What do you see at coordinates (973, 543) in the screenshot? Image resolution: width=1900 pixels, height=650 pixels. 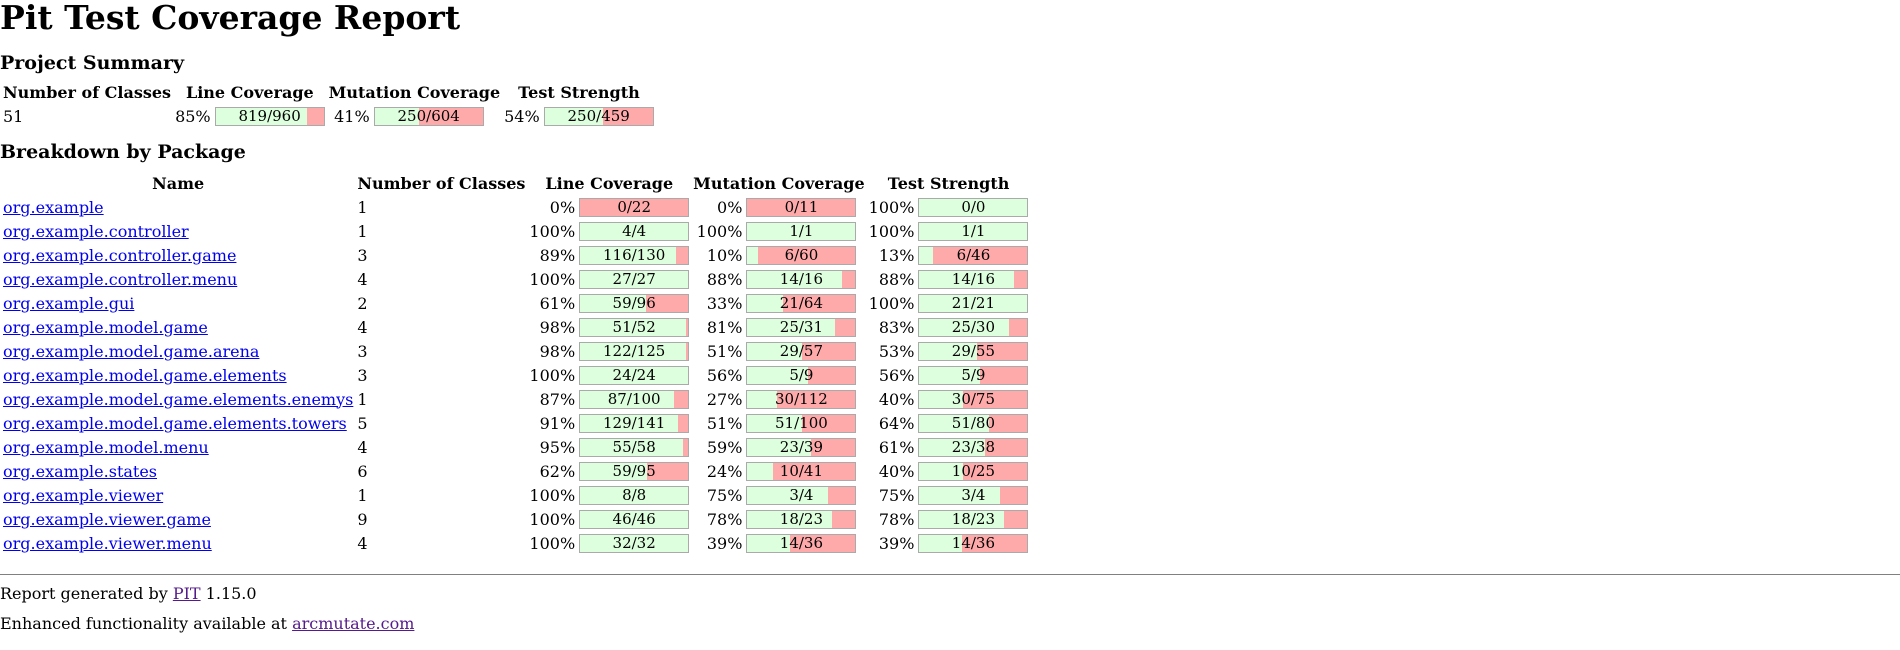 I see `package-strength-cell: 14/36` at bounding box center [973, 543].